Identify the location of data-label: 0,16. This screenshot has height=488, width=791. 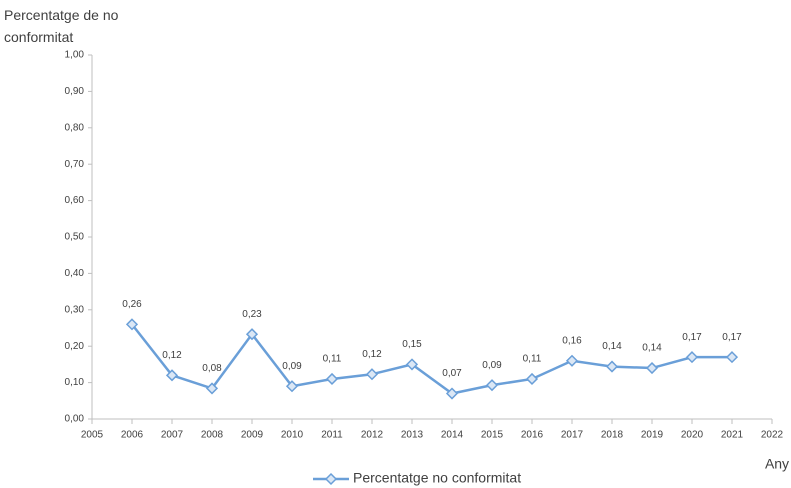
(572, 340).